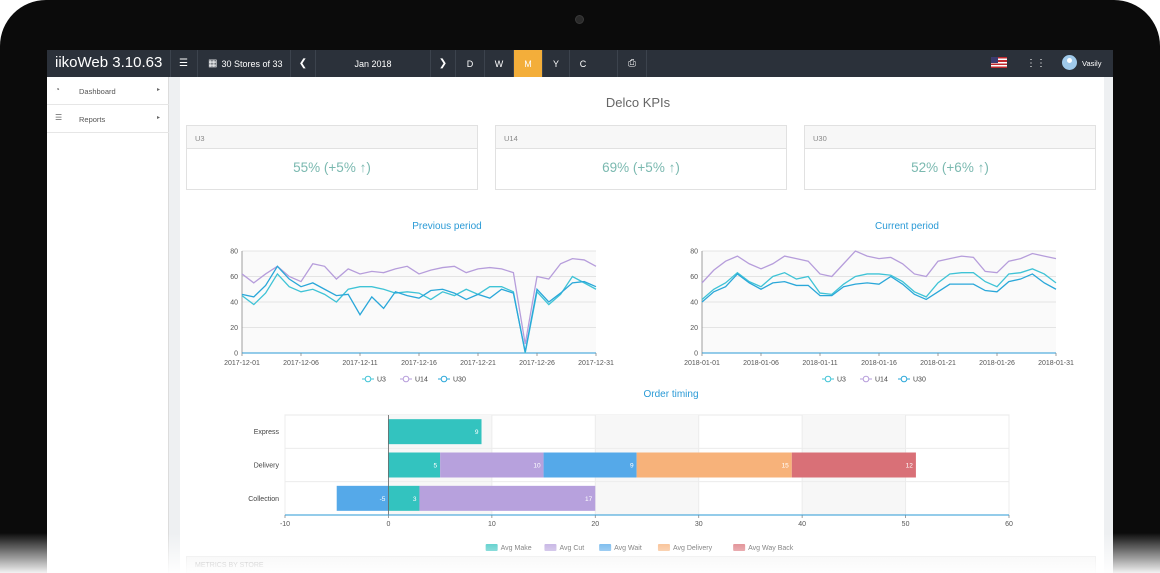 This screenshot has height=573, width=1160. Describe the element at coordinates (879, 284) in the screenshot. I see `series-line-u3` at that location.